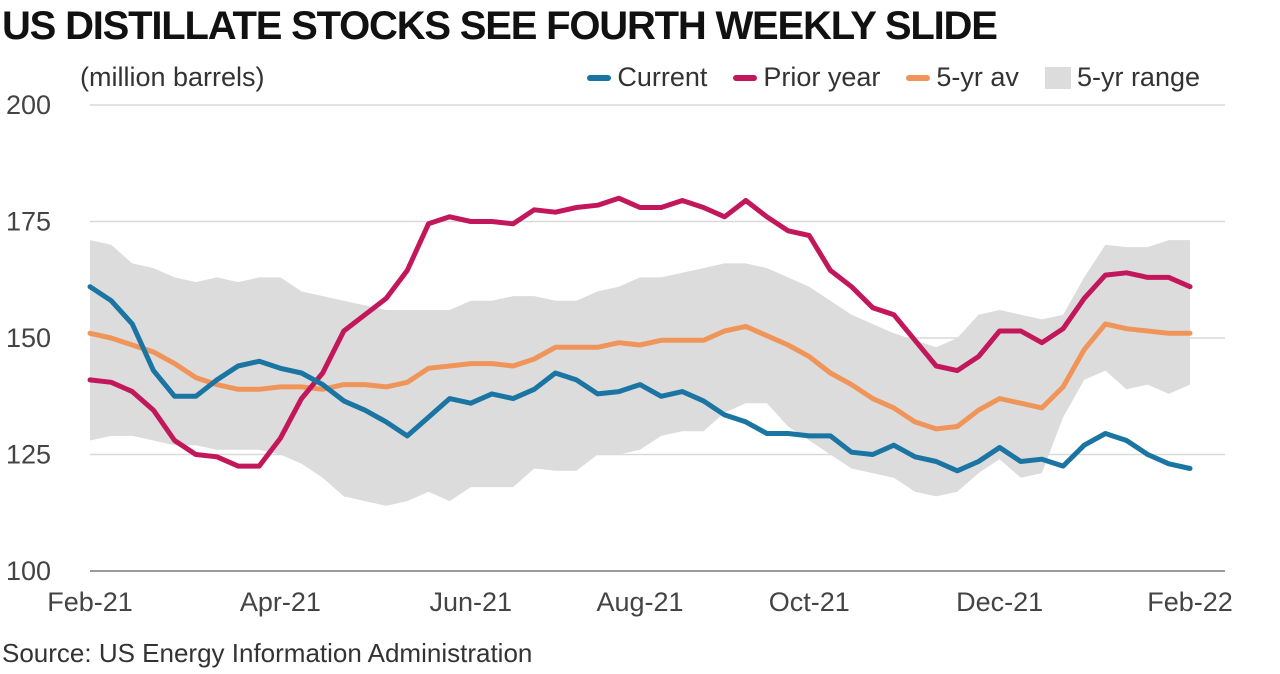  Describe the element at coordinates (28, 222) in the screenshot. I see `y-tick-label-175: 175` at that location.